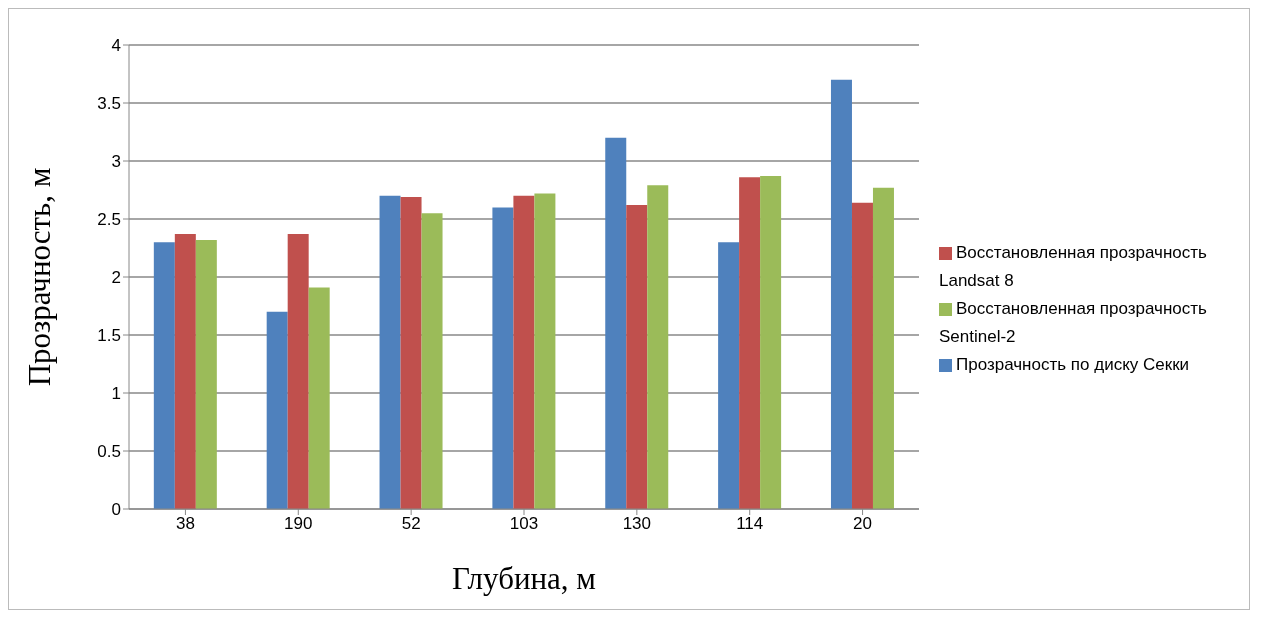  Describe the element at coordinates (750, 524) in the screenshot. I see `x-tick-label: 114` at that location.